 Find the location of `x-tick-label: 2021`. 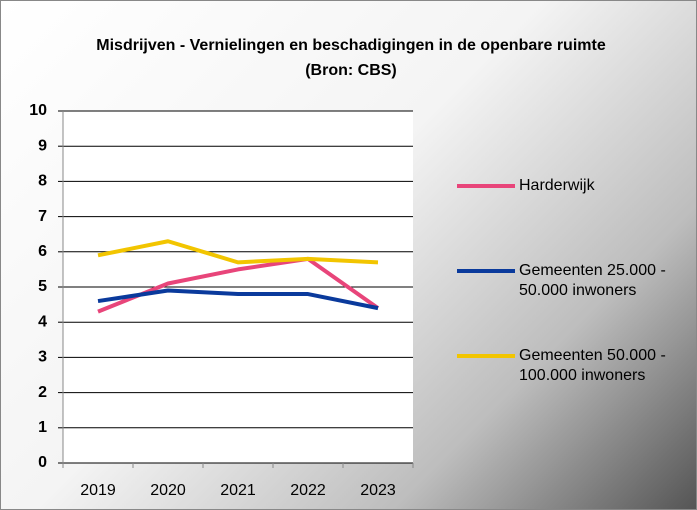

x-tick-label: 2021 is located at coordinates (238, 490).